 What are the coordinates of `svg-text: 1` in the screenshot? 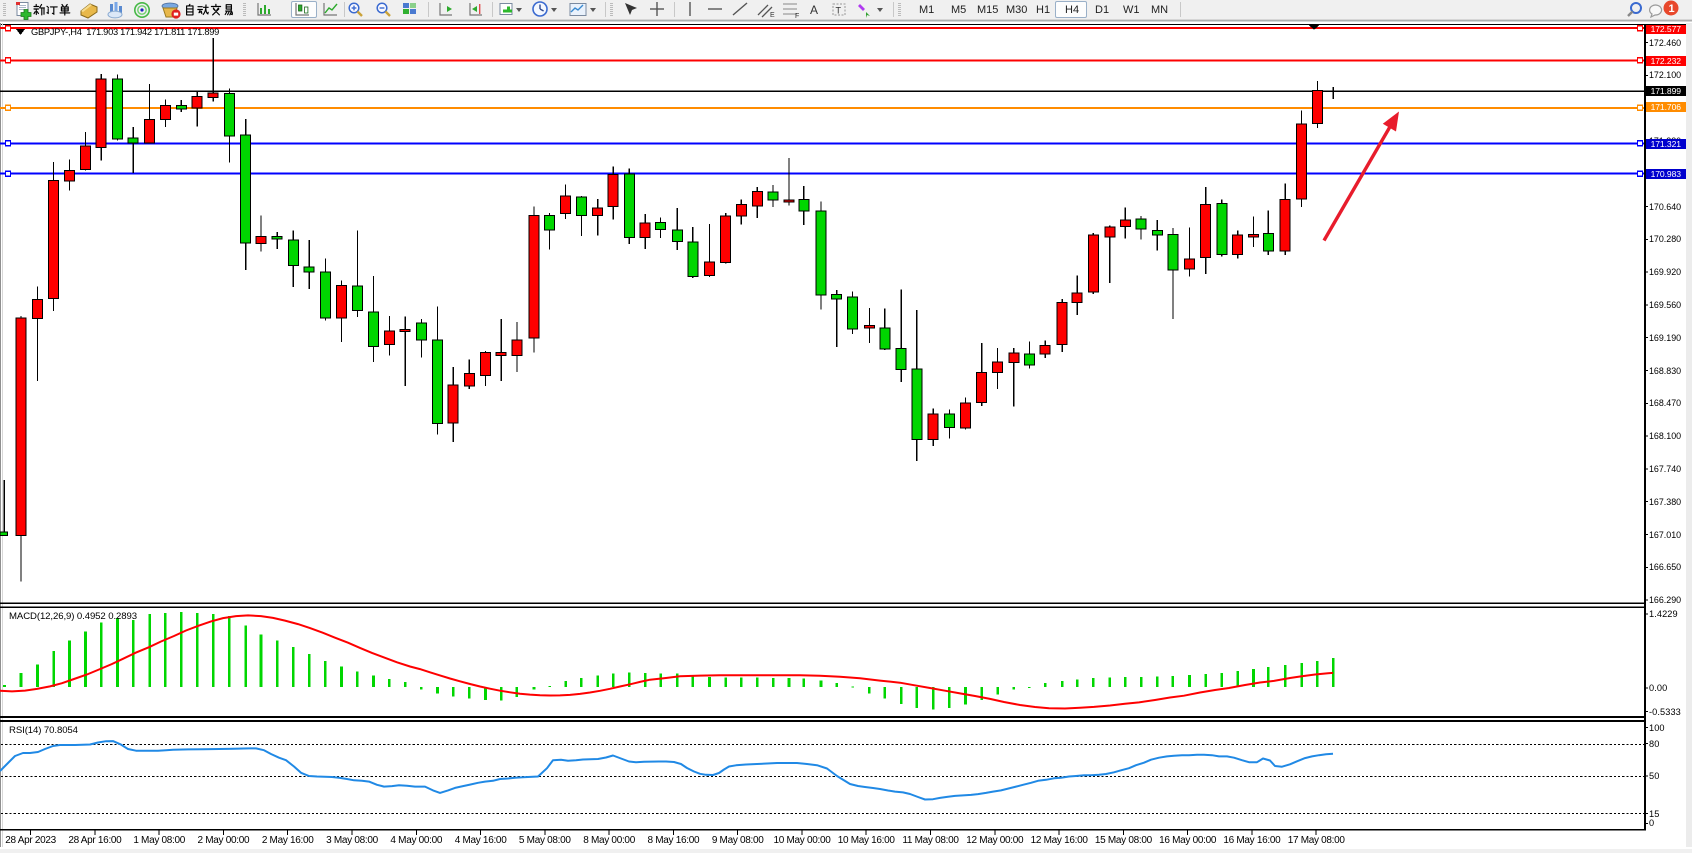 It's located at (1672, 9).